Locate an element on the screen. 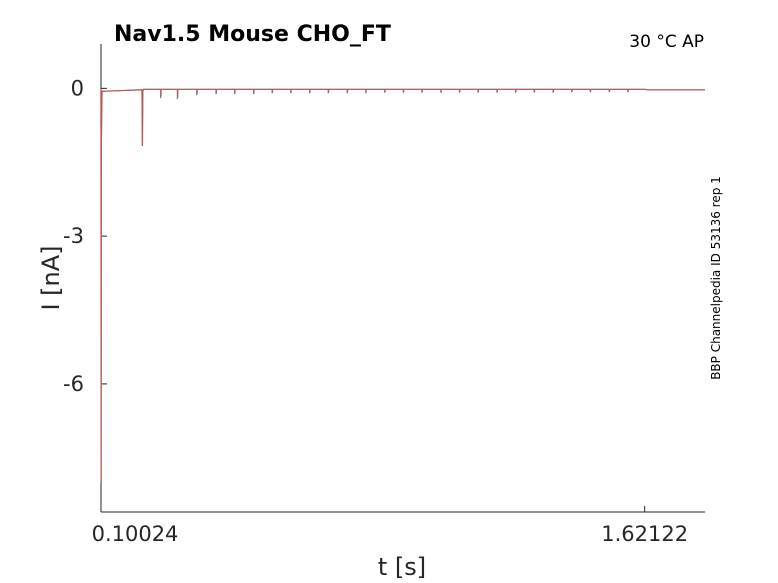 The width and height of the screenshot is (778, 583). y-tick-label: -6 is located at coordinates (73, 384).